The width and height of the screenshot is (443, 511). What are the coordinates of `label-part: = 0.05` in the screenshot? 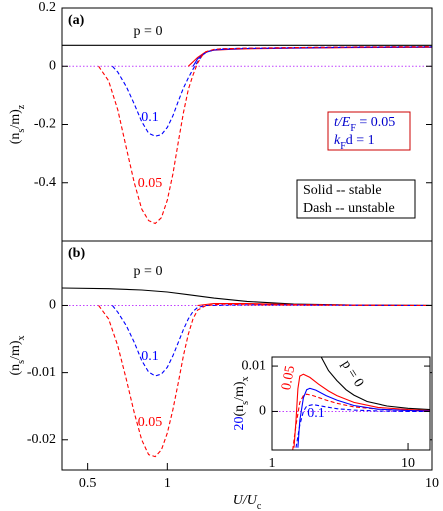 It's located at (375, 122).